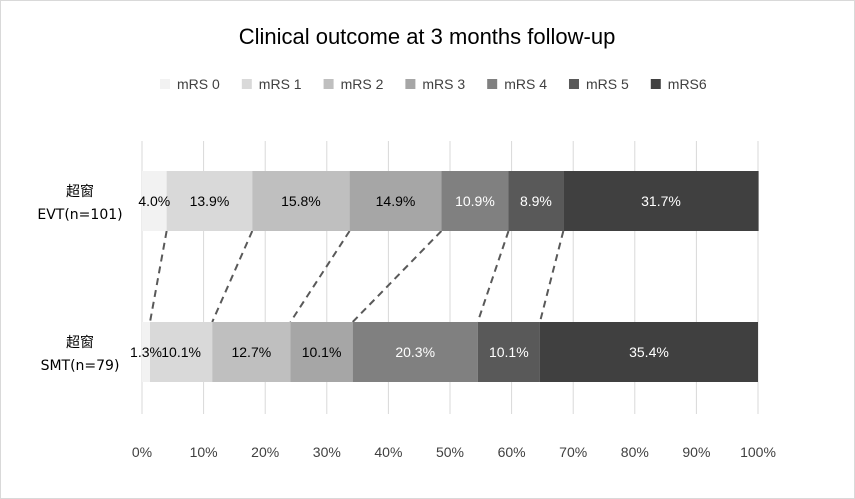 The image size is (855, 499). Describe the element at coordinates (388, 452) in the screenshot. I see `x-tick-label: 40%` at that location.